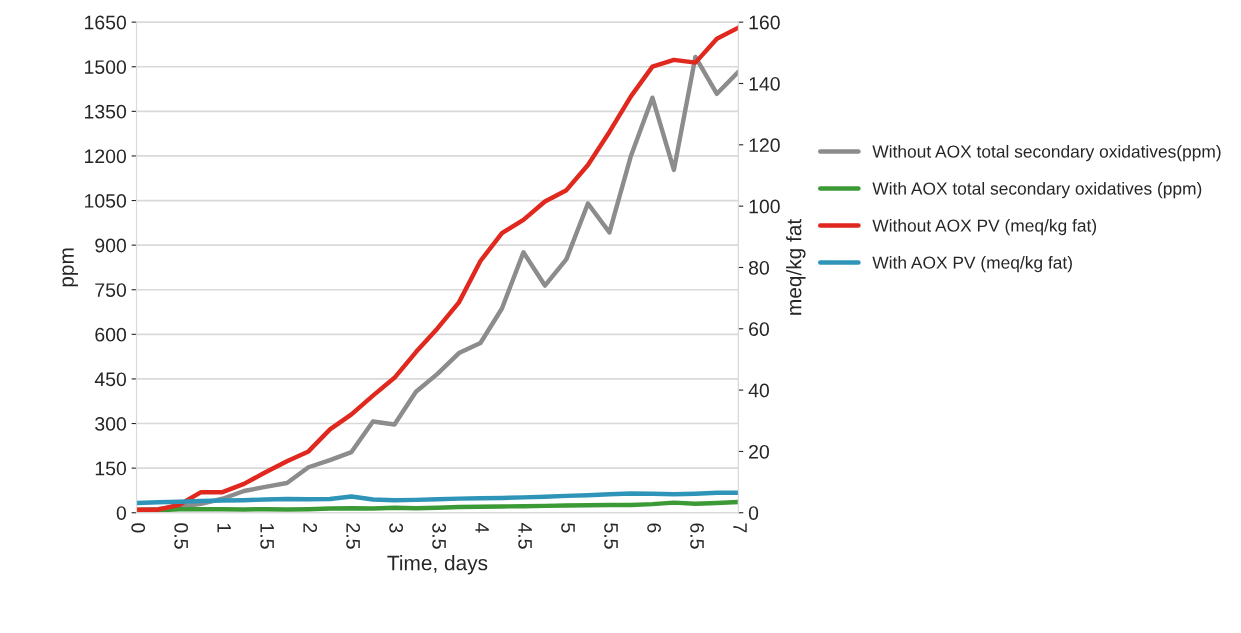 Image resolution: width=1241 pixels, height=633 pixels. I want to click on y2-axis-title: meq/kg fat, so click(796, 266).